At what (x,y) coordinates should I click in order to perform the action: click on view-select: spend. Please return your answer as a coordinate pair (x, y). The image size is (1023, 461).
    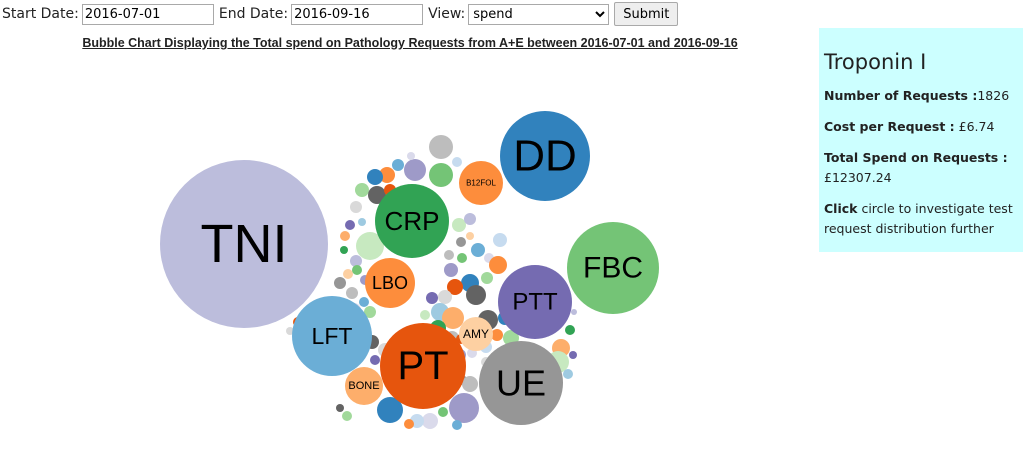
    Looking at the image, I should click on (539, 14).